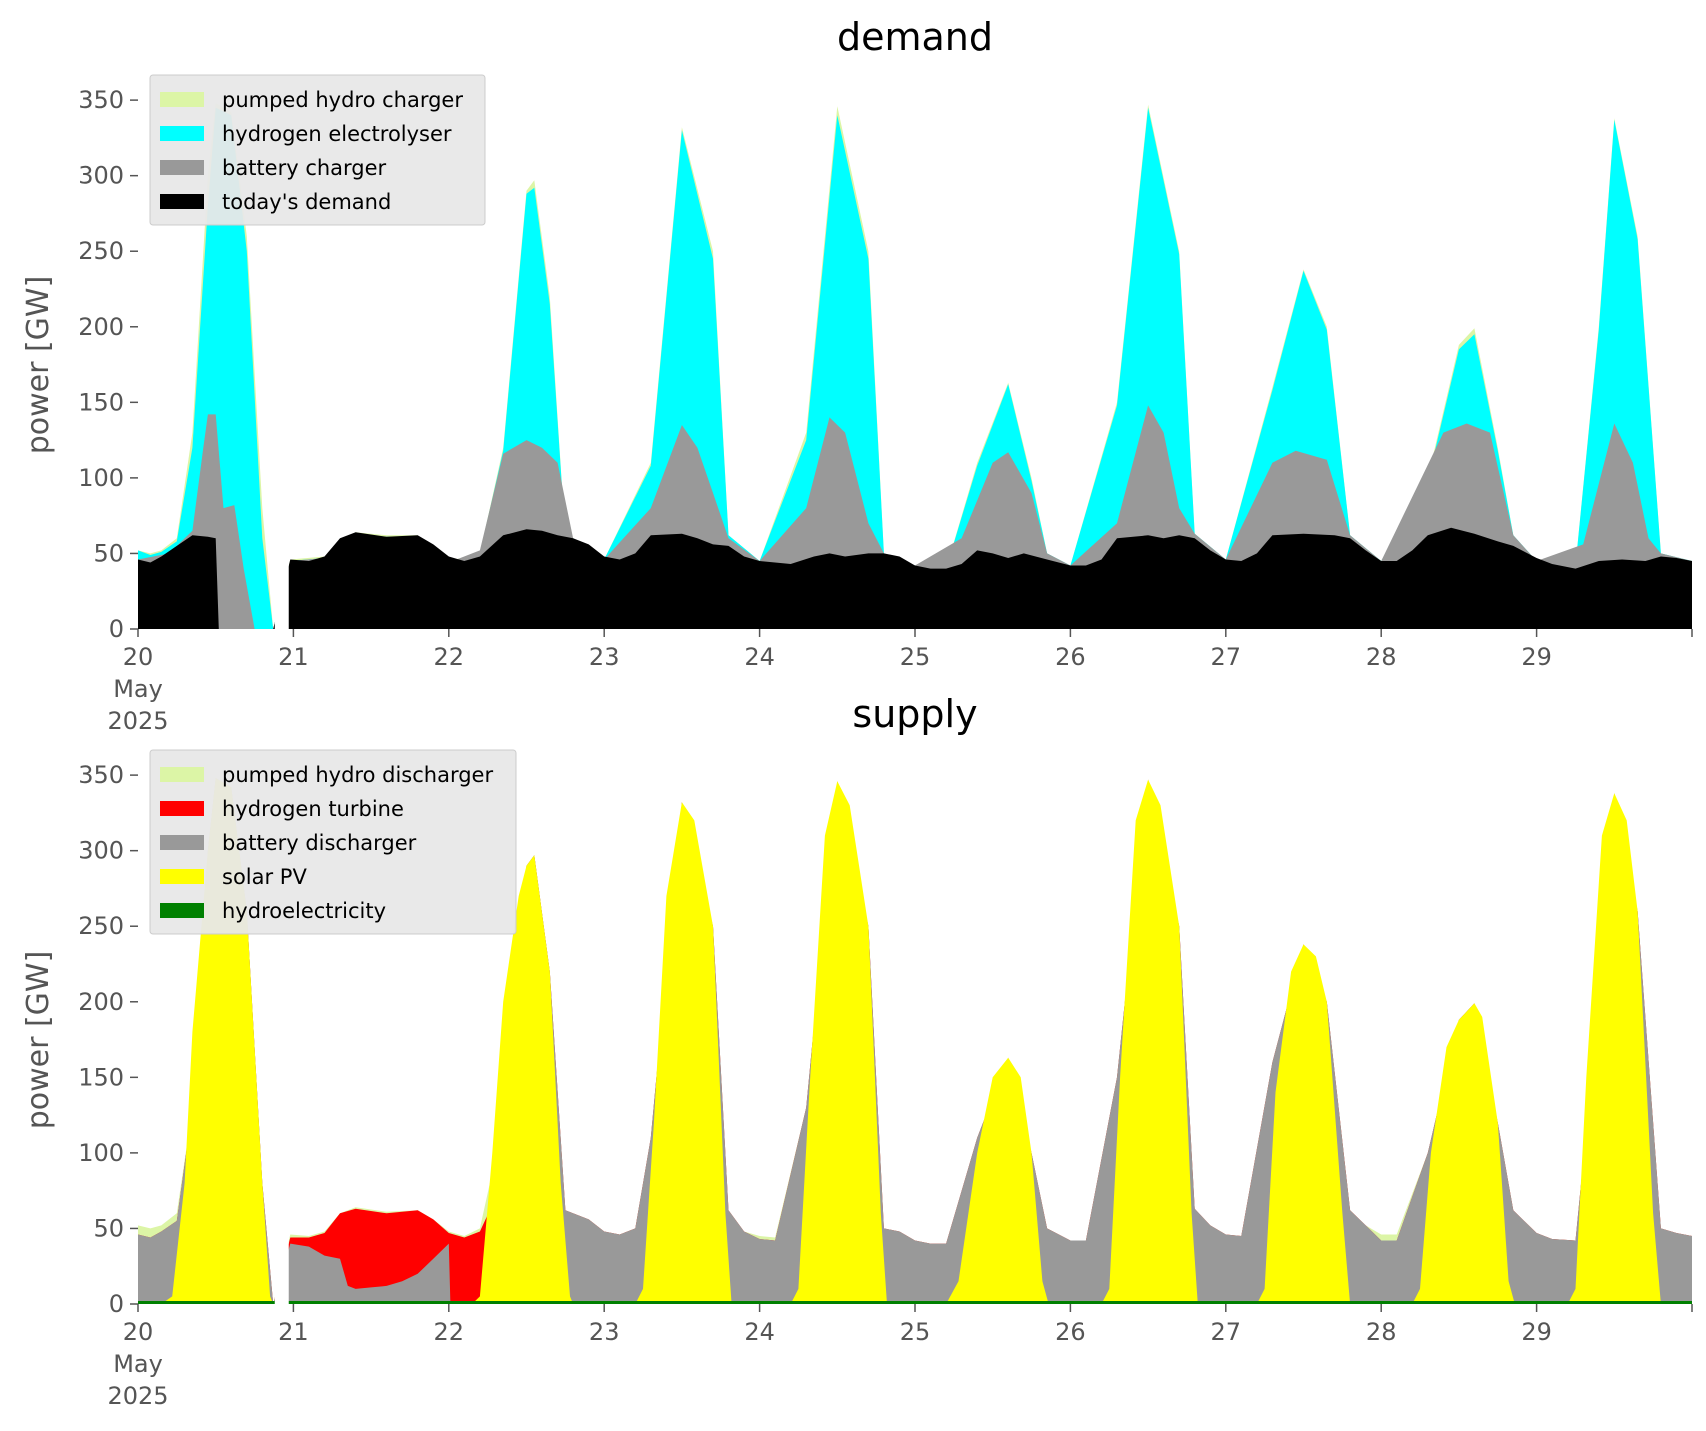  What do you see at coordinates (306, 202) in the screenshot?
I see `legend-label: today's demand` at bounding box center [306, 202].